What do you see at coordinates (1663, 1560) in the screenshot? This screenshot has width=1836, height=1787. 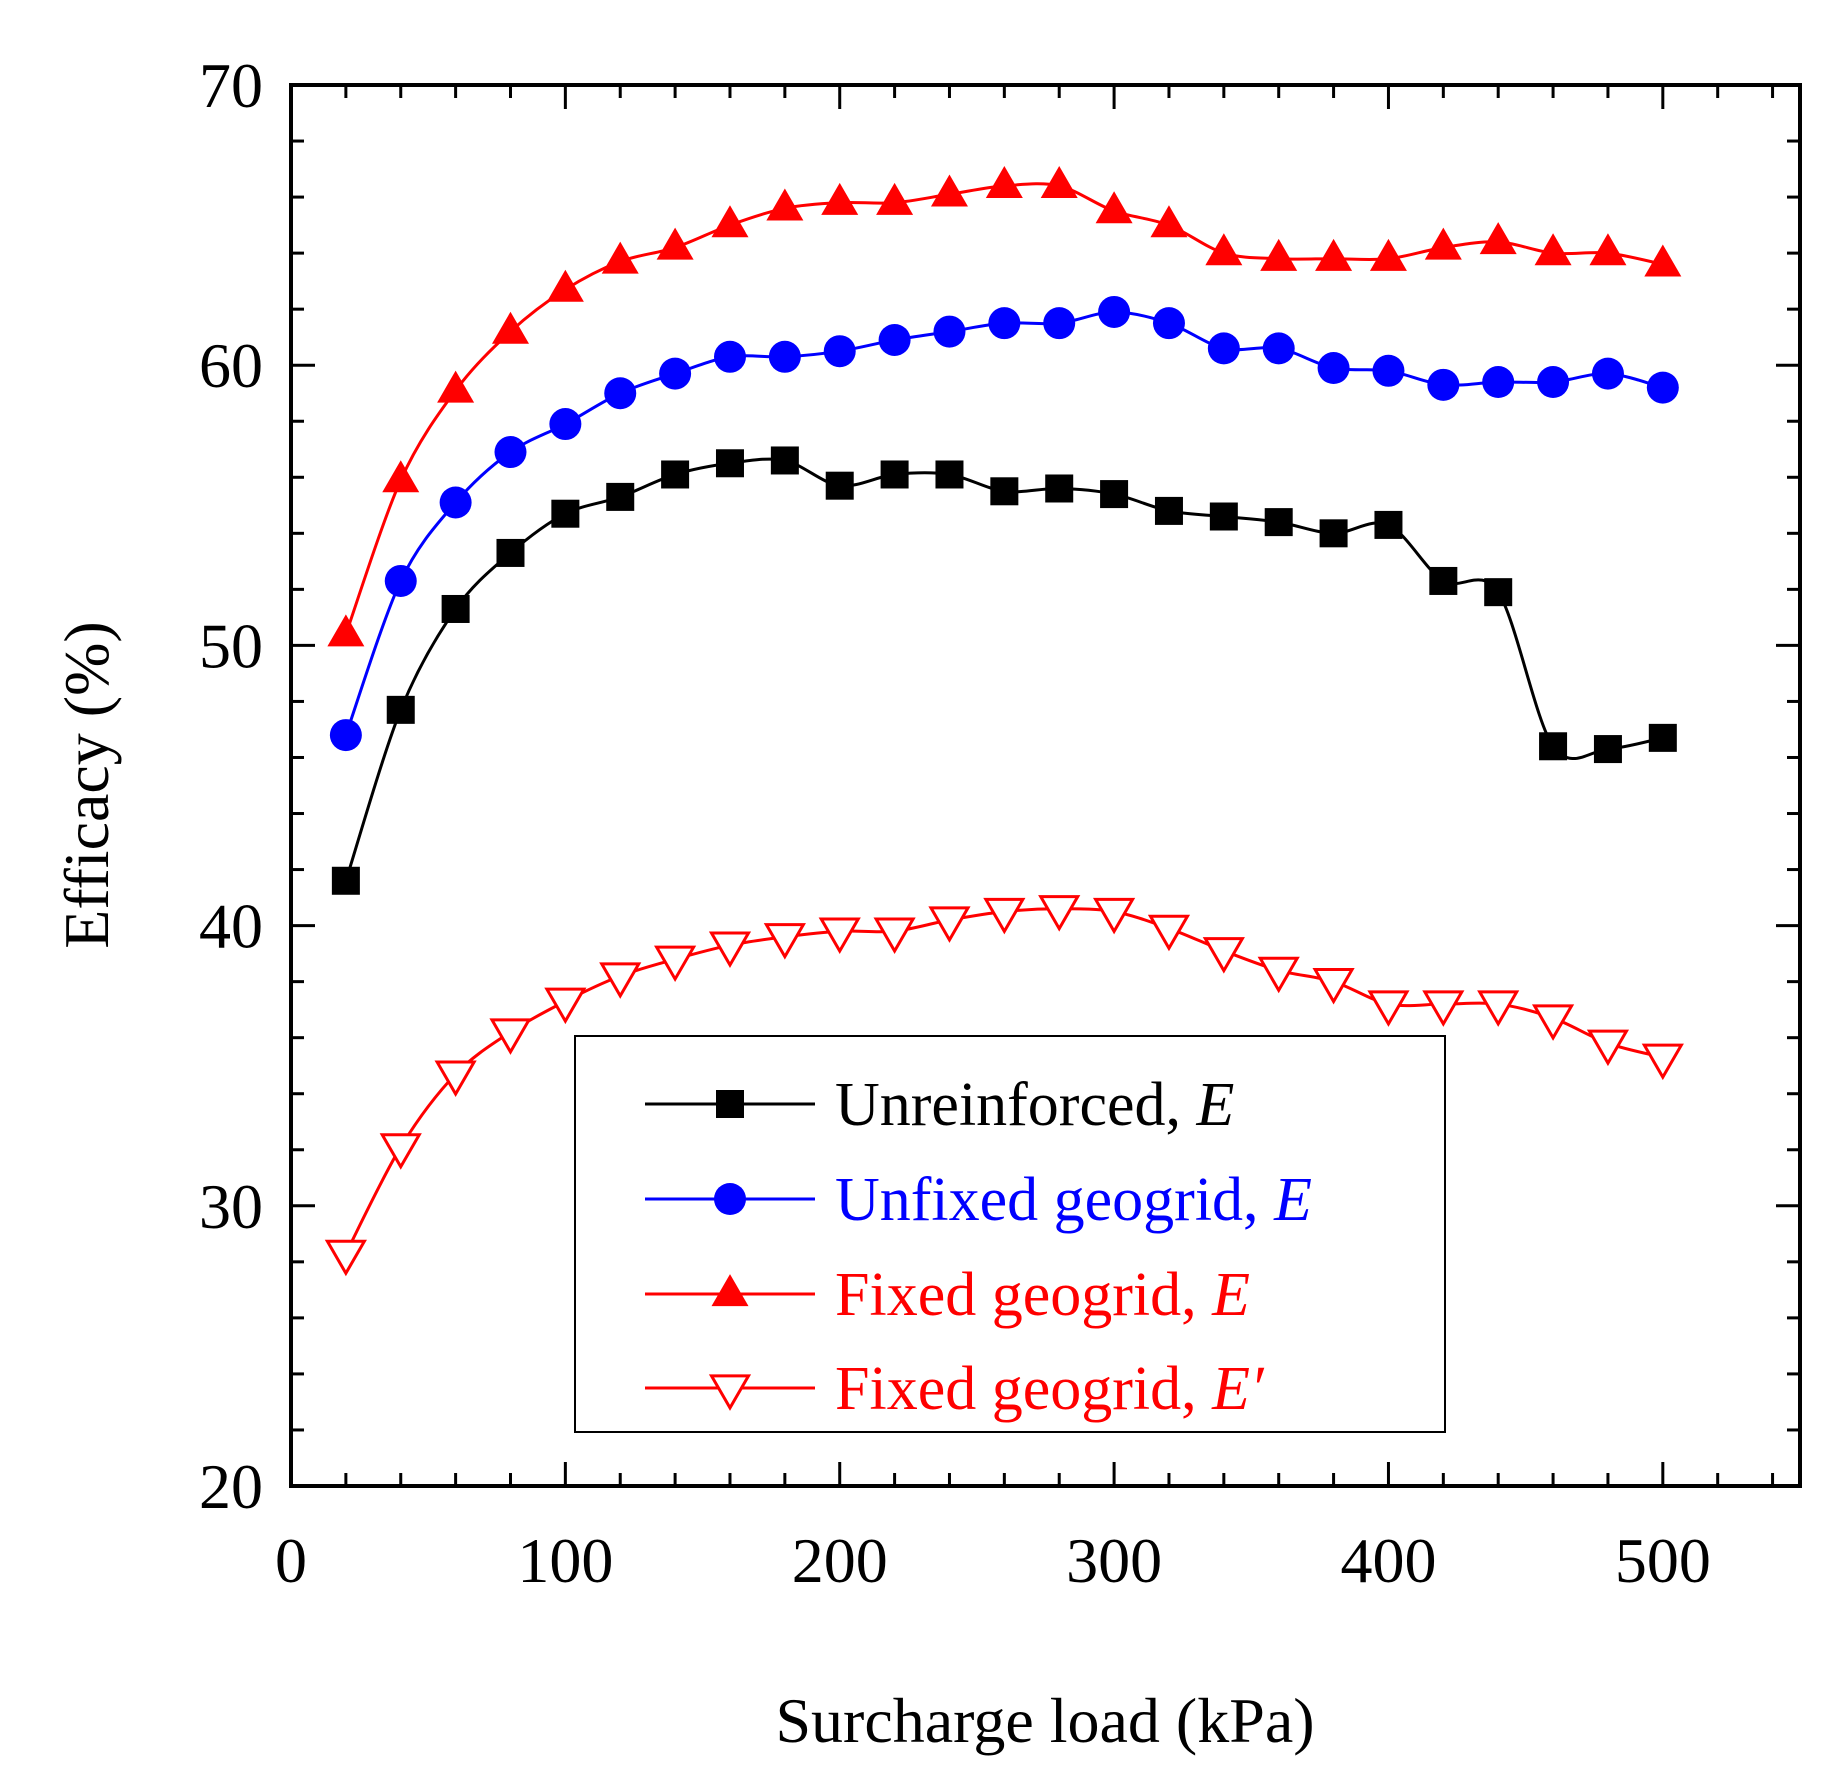 I see `x-tick-label: 500` at bounding box center [1663, 1560].